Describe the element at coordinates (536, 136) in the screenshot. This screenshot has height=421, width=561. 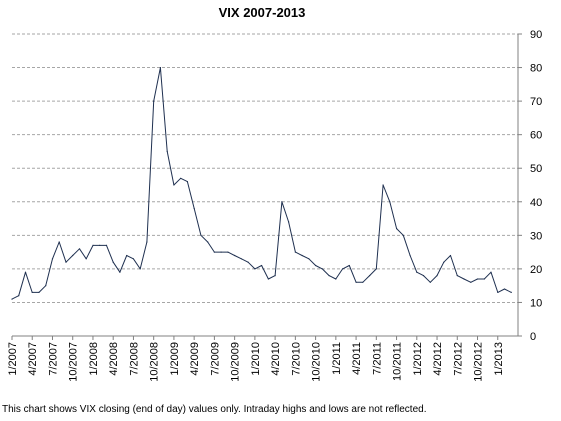
I see `y-tick-label: 60` at that location.